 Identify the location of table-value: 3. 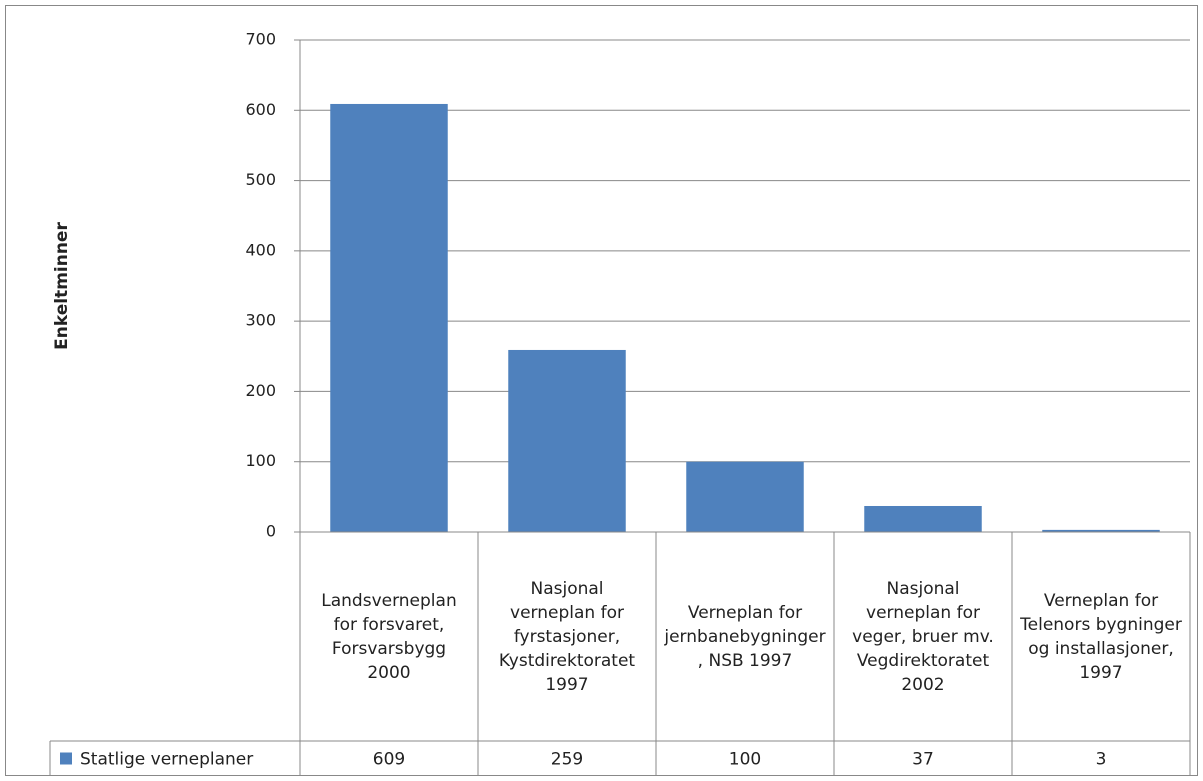
(1101, 760).